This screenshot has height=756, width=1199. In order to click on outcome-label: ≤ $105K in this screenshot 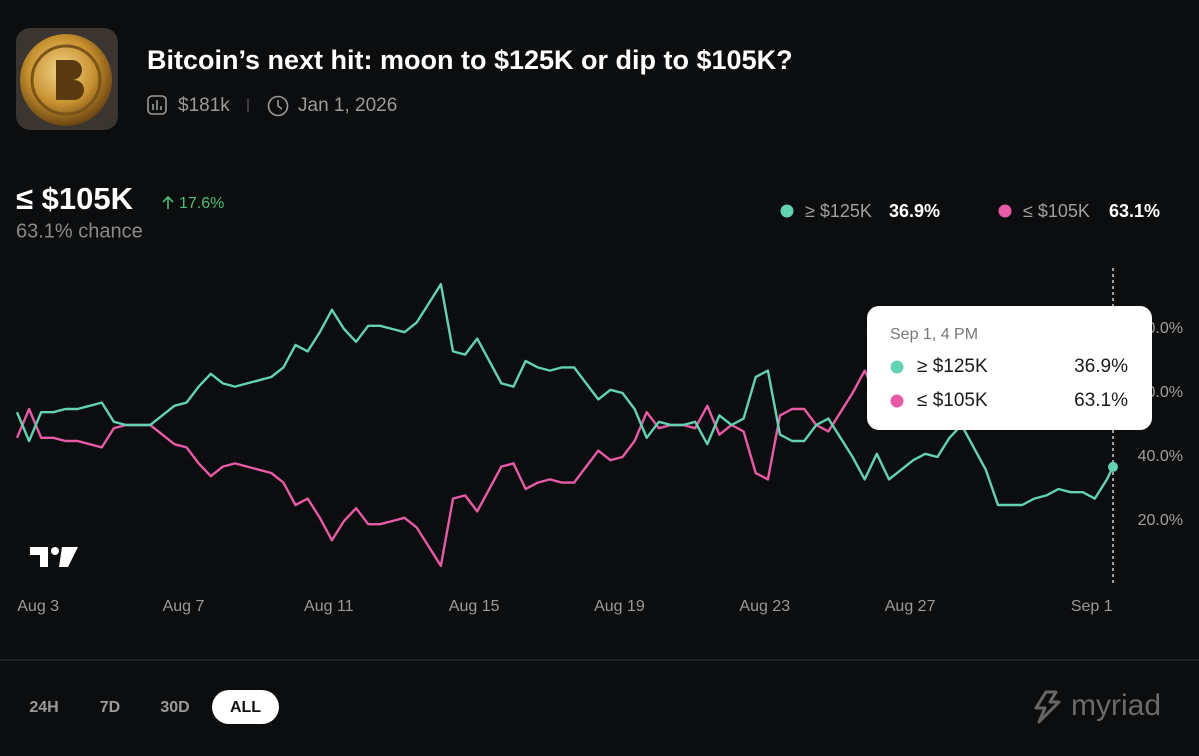, I will do `click(75, 198)`.